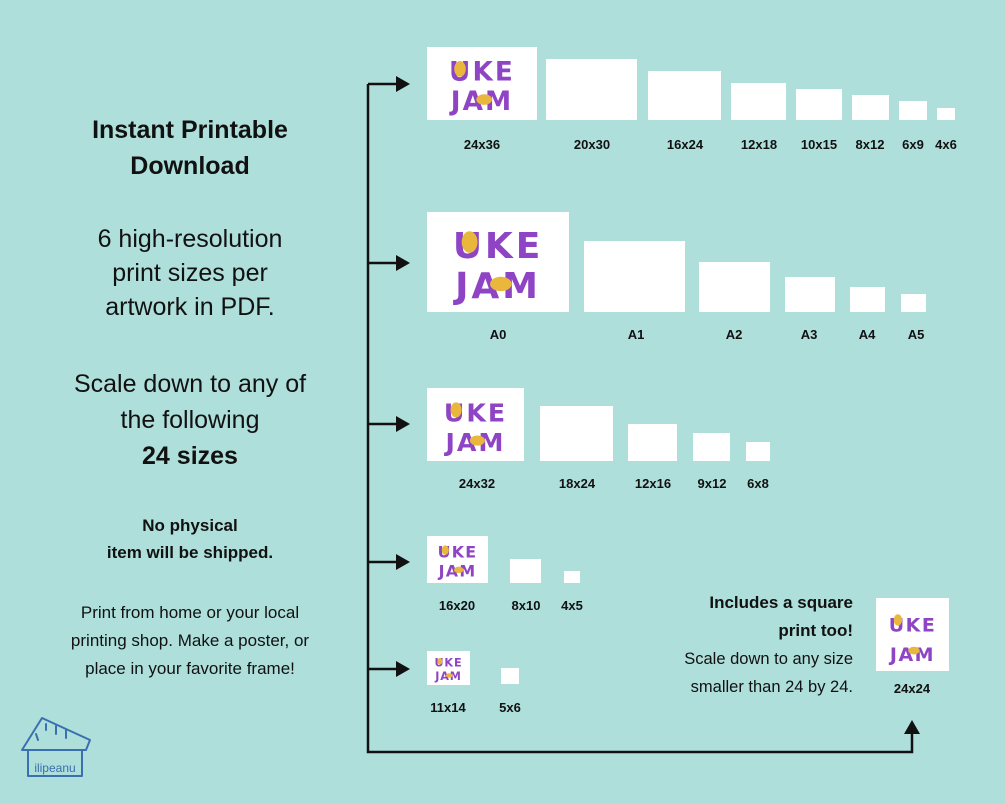  Describe the element at coordinates (946, 144) in the screenshot. I see `size-label: 4x6` at that location.